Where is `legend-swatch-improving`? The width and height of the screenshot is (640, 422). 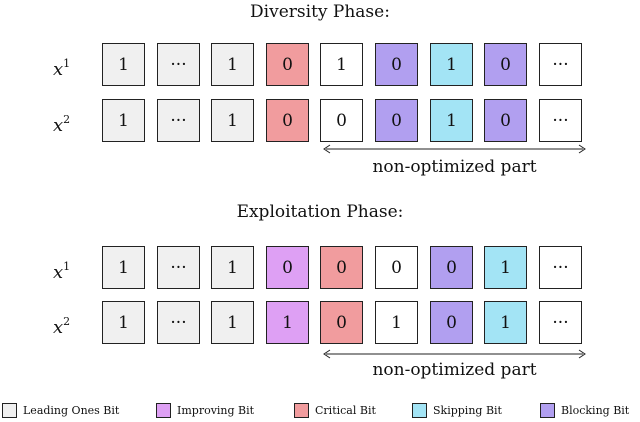
legend-swatch-improving is located at coordinates (163, 410).